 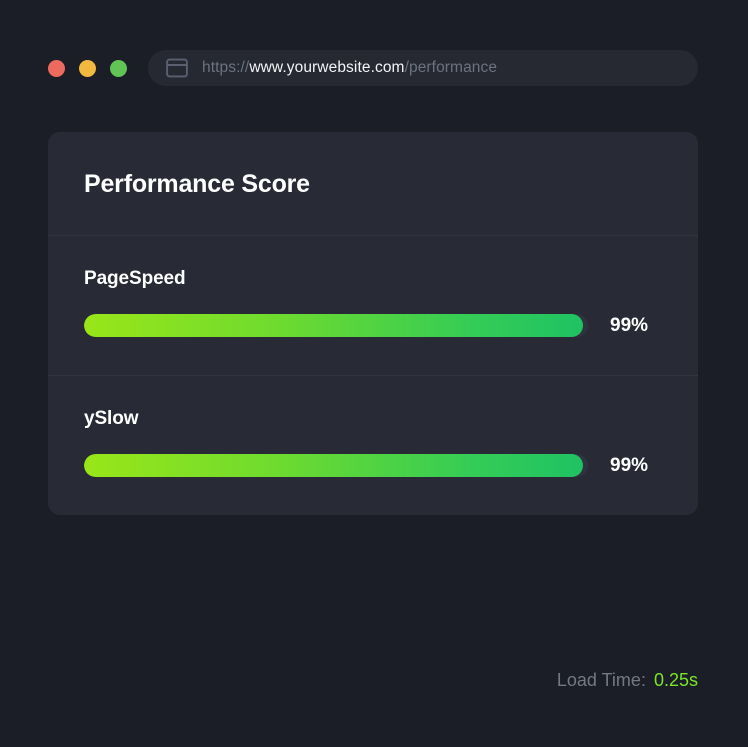 What do you see at coordinates (601, 680) in the screenshot?
I see `load-time-label: Load Time:` at bounding box center [601, 680].